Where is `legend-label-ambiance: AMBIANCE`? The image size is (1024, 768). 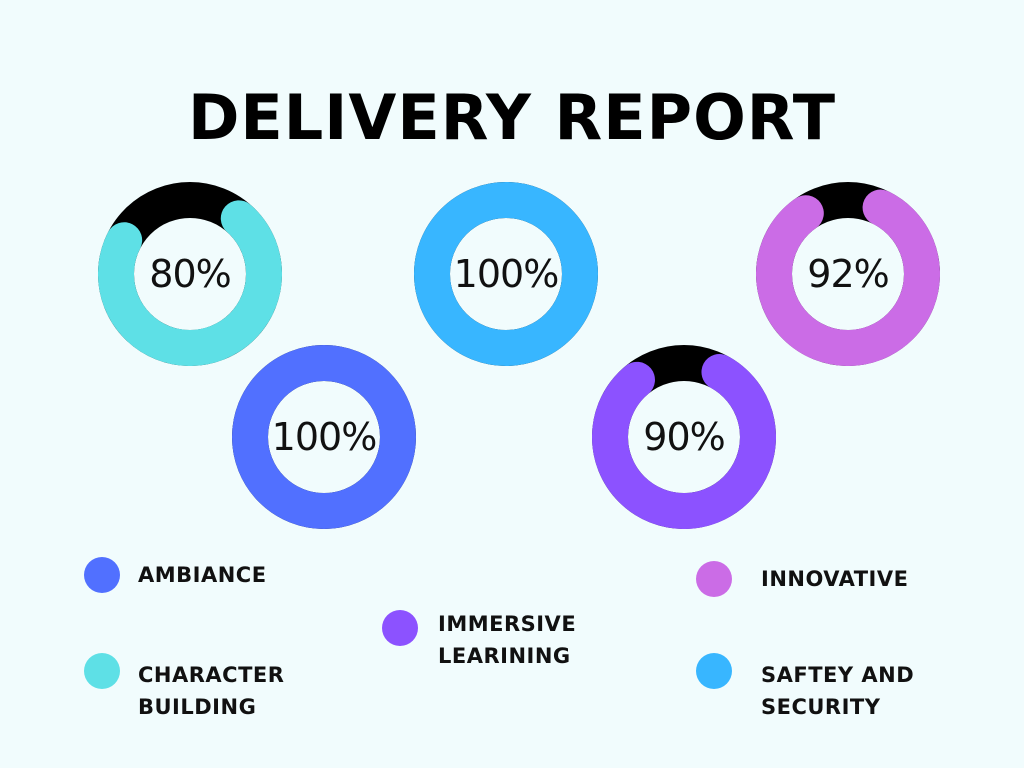
legend-label-ambiance: AMBIANCE is located at coordinates (202, 575).